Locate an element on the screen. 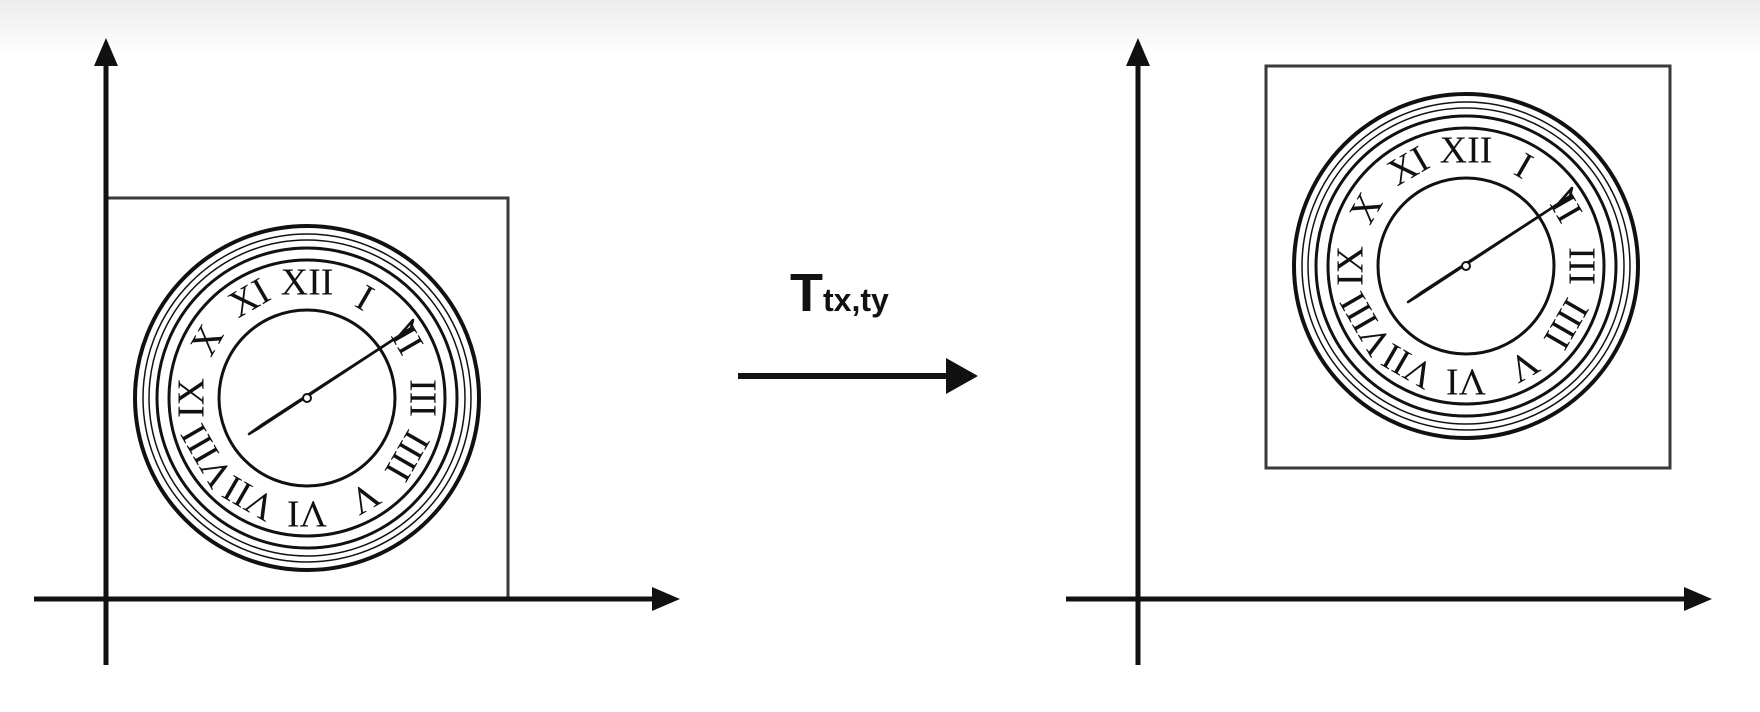 This screenshot has height=712, width=1760. left-x-axis is located at coordinates (357, 599).